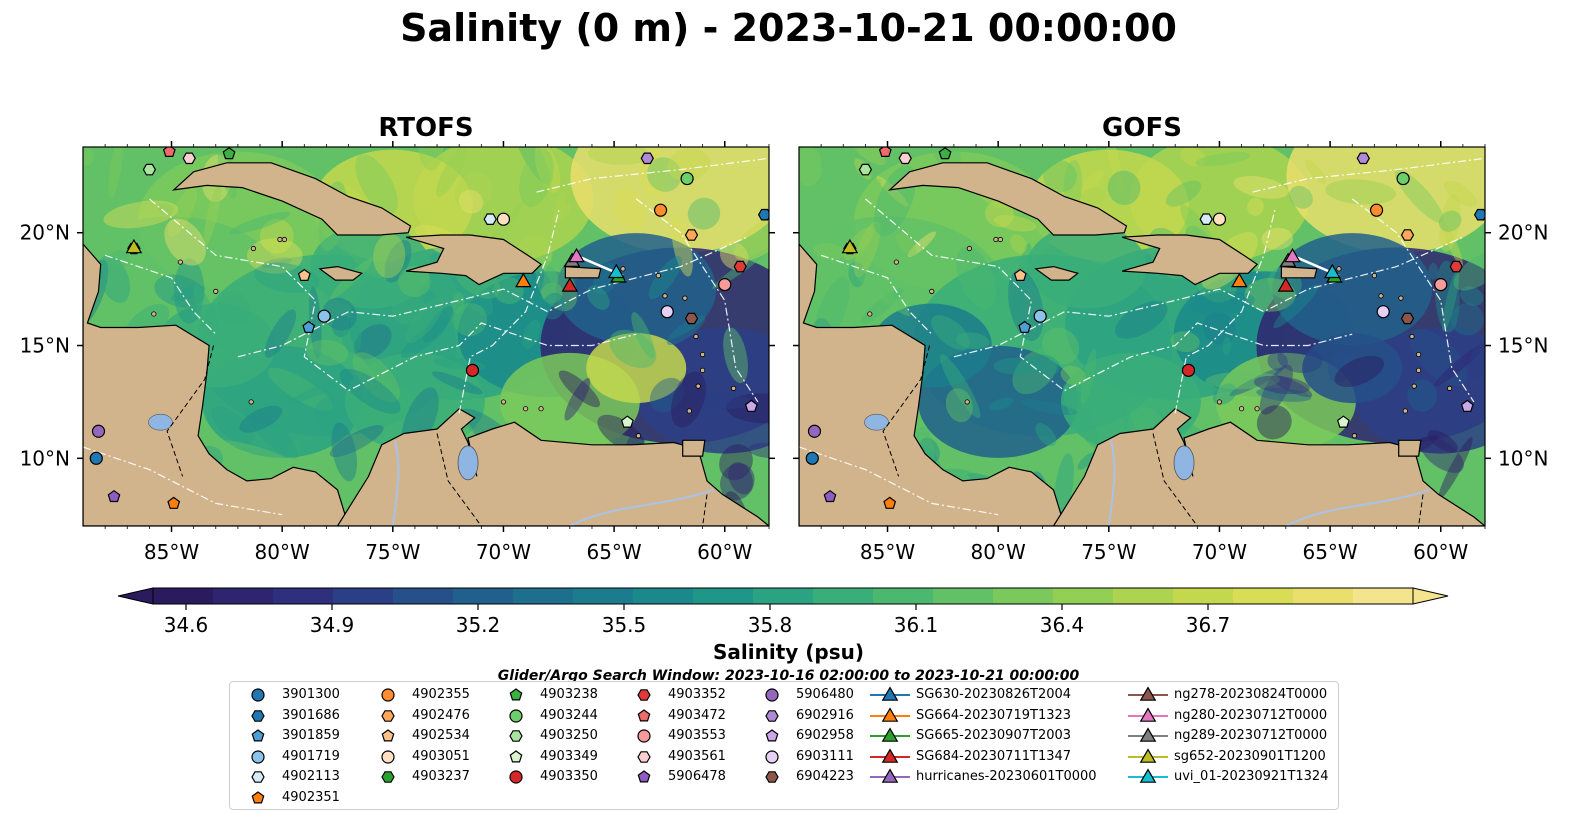 The height and width of the screenshot is (829, 1577). What do you see at coordinates (1523, 458) in the screenshot?
I see `lat-tick-label-right: 10°N` at bounding box center [1523, 458].